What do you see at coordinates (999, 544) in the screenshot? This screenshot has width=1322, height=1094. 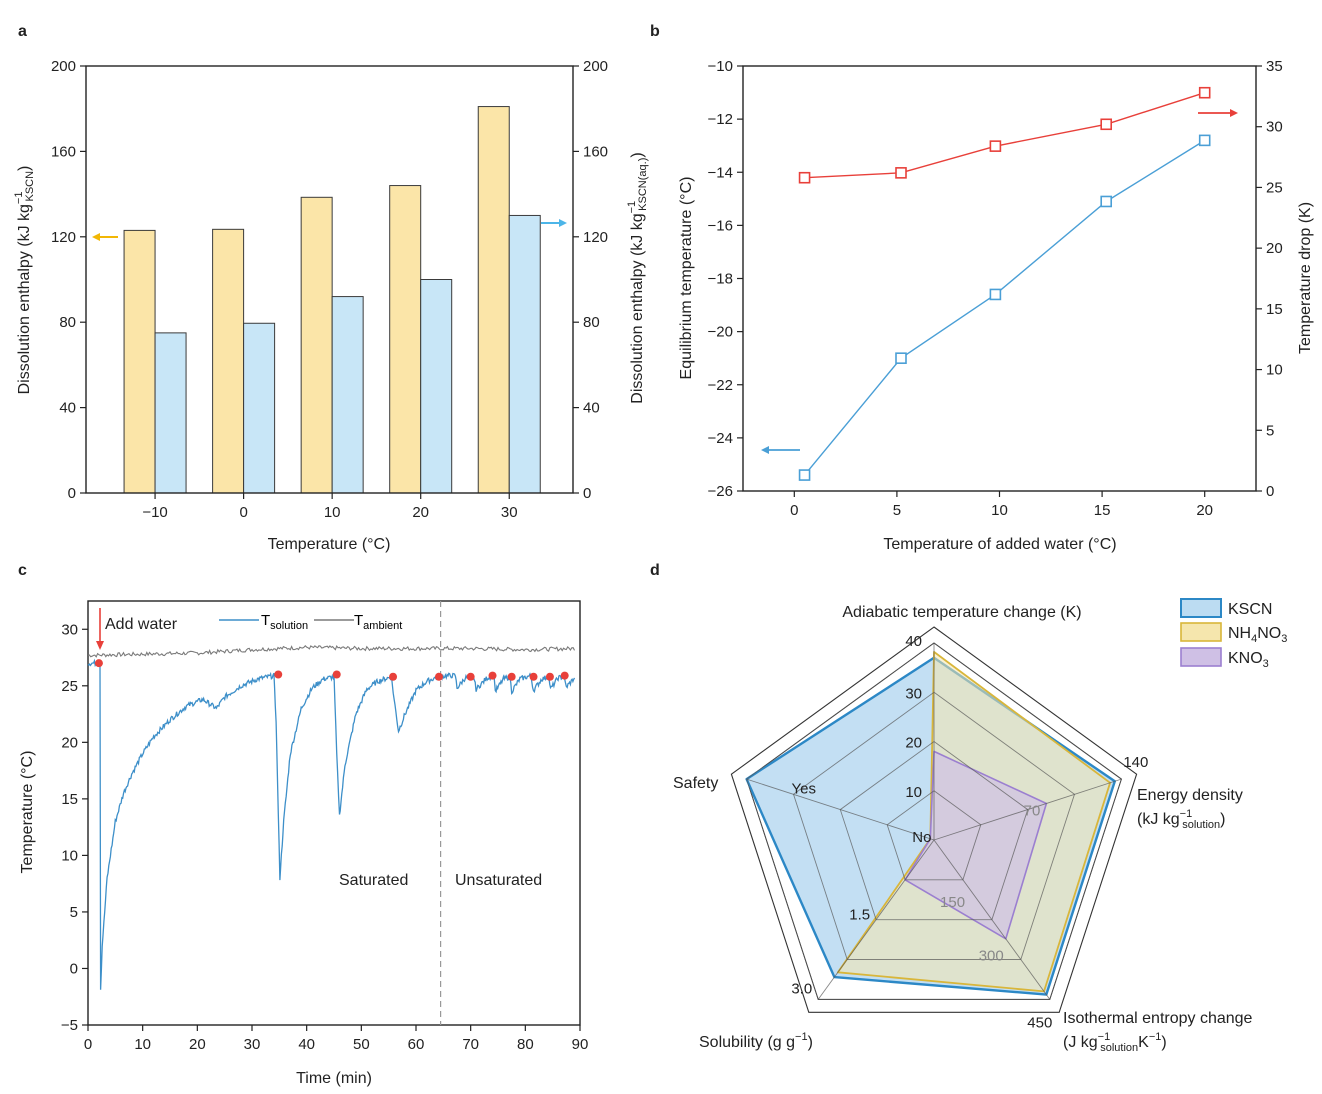 I see `panel-b-xlabel: Temperature of added water (°C)` at bounding box center [999, 544].